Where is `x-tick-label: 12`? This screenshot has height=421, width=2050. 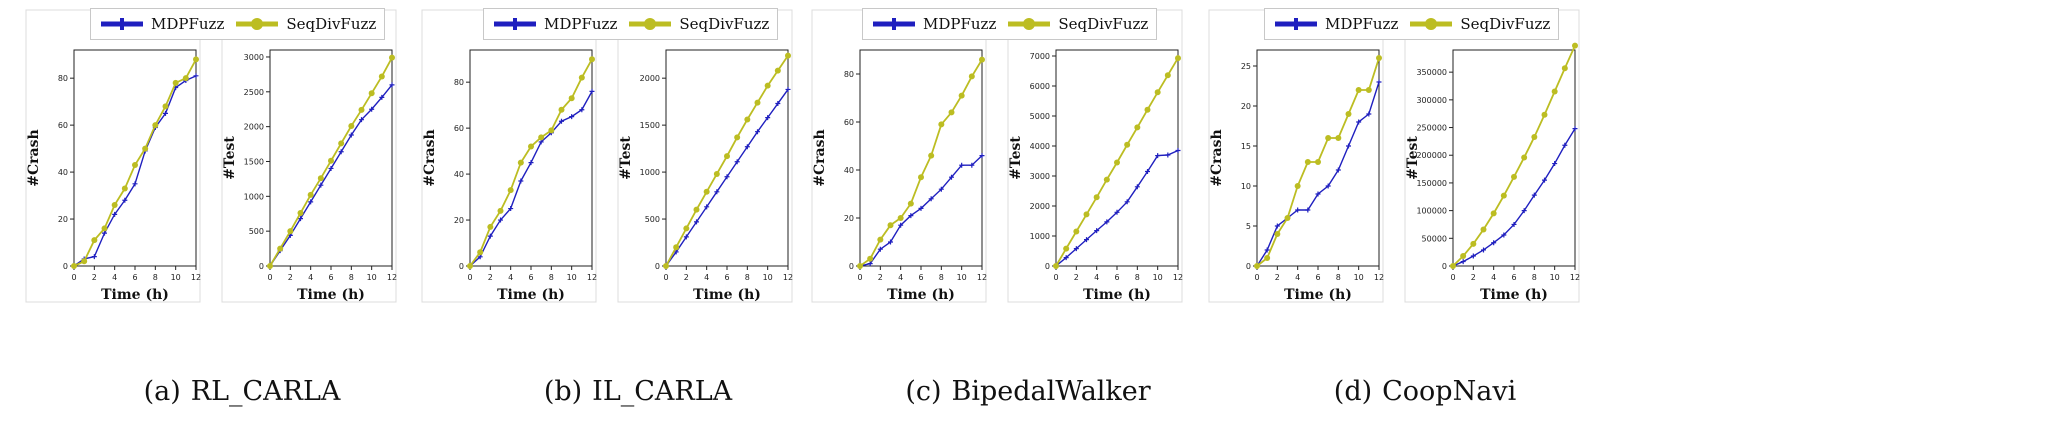
x-tick-label: 12 is located at coordinates (788, 277).